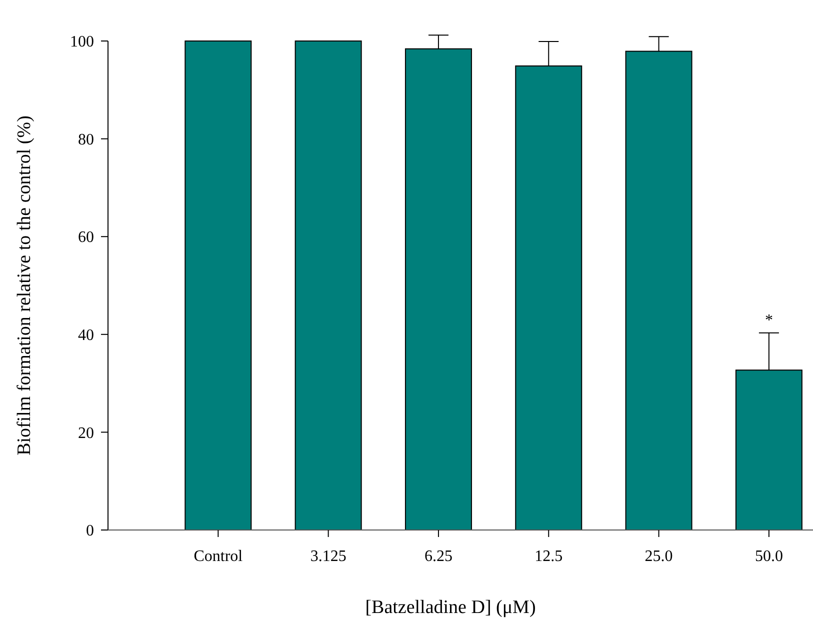 This screenshot has width=813, height=621. Describe the element at coordinates (24, 286) in the screenshot. I see `y-axis-title: Biofilm formation relative to the control (%)` at that location.